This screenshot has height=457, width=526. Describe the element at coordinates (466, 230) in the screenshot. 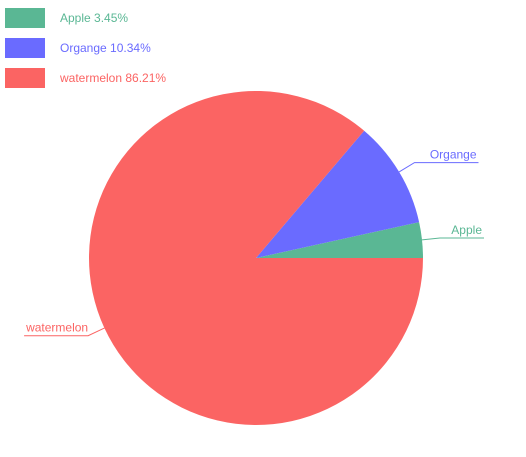

I see `slice-label-apple: Apple` at that location.